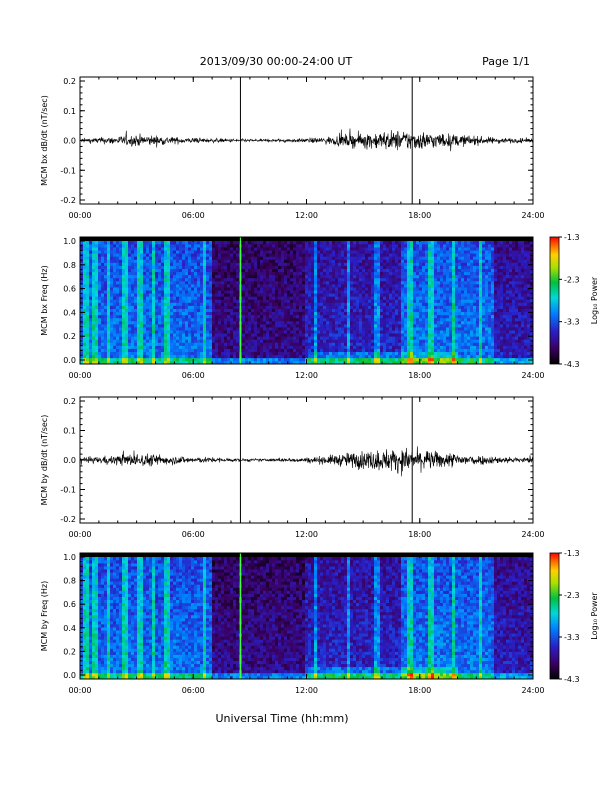 Image resolution: width=612 pixels, height=792 pixels. What do you see at coordinates (69, 81) in the screenshot?
I see `y-tick-label: 0.2` at bounding box center [69, 81].